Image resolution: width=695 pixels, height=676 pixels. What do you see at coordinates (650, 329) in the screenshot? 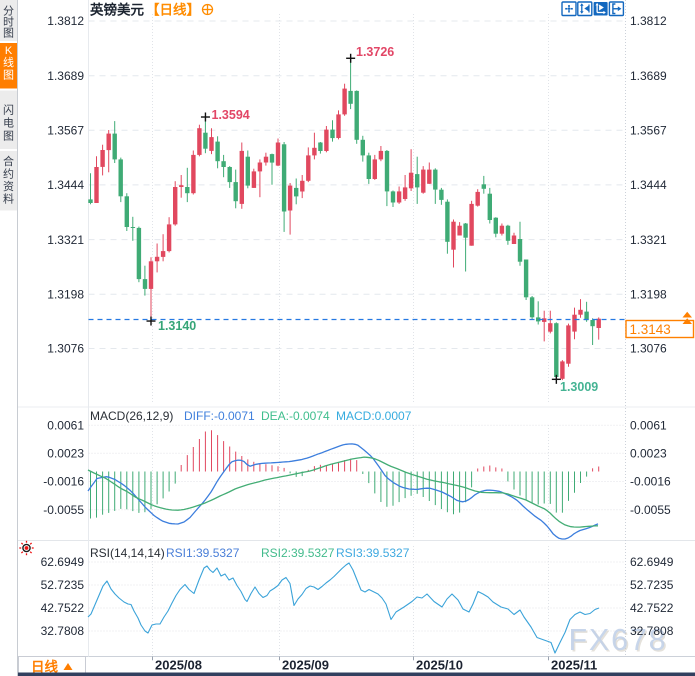
I see `svg-text: 1.3143` at bounding box center [650, 329].